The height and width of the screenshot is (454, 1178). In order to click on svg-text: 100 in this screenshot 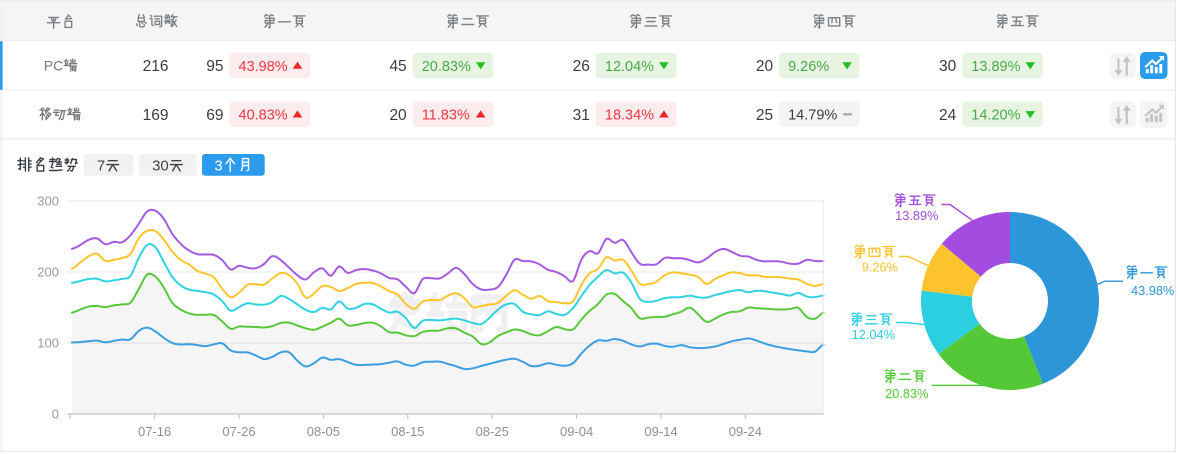, I will do `click(48, 343)`.